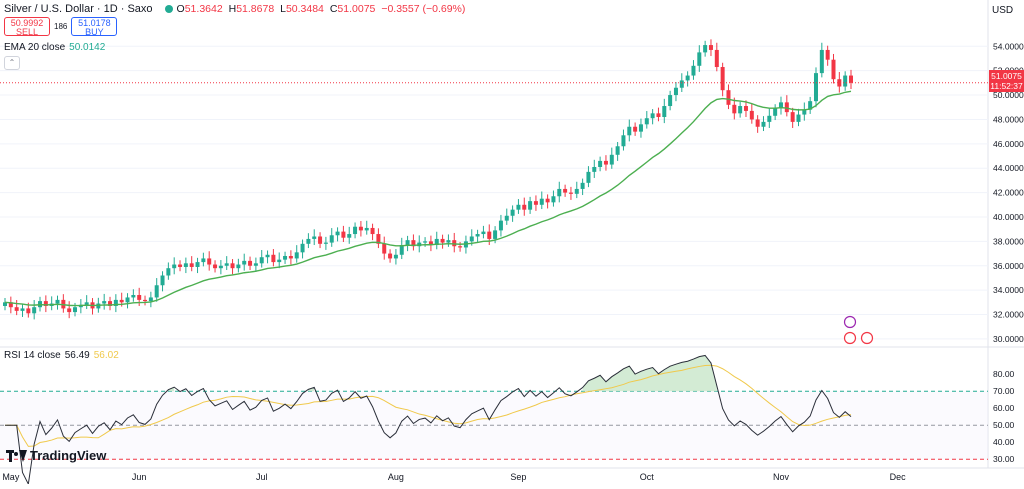 The image size is (1024, 489). I want to click on market-status-icon, so click(168, 9).